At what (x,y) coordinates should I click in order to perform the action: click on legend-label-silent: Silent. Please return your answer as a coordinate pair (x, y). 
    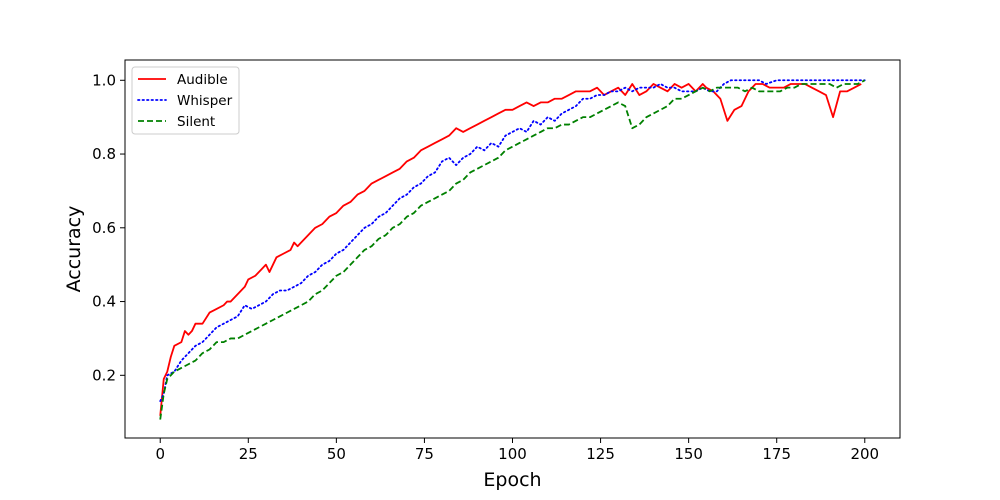
    Looking at the image, I should click on (196, 122).